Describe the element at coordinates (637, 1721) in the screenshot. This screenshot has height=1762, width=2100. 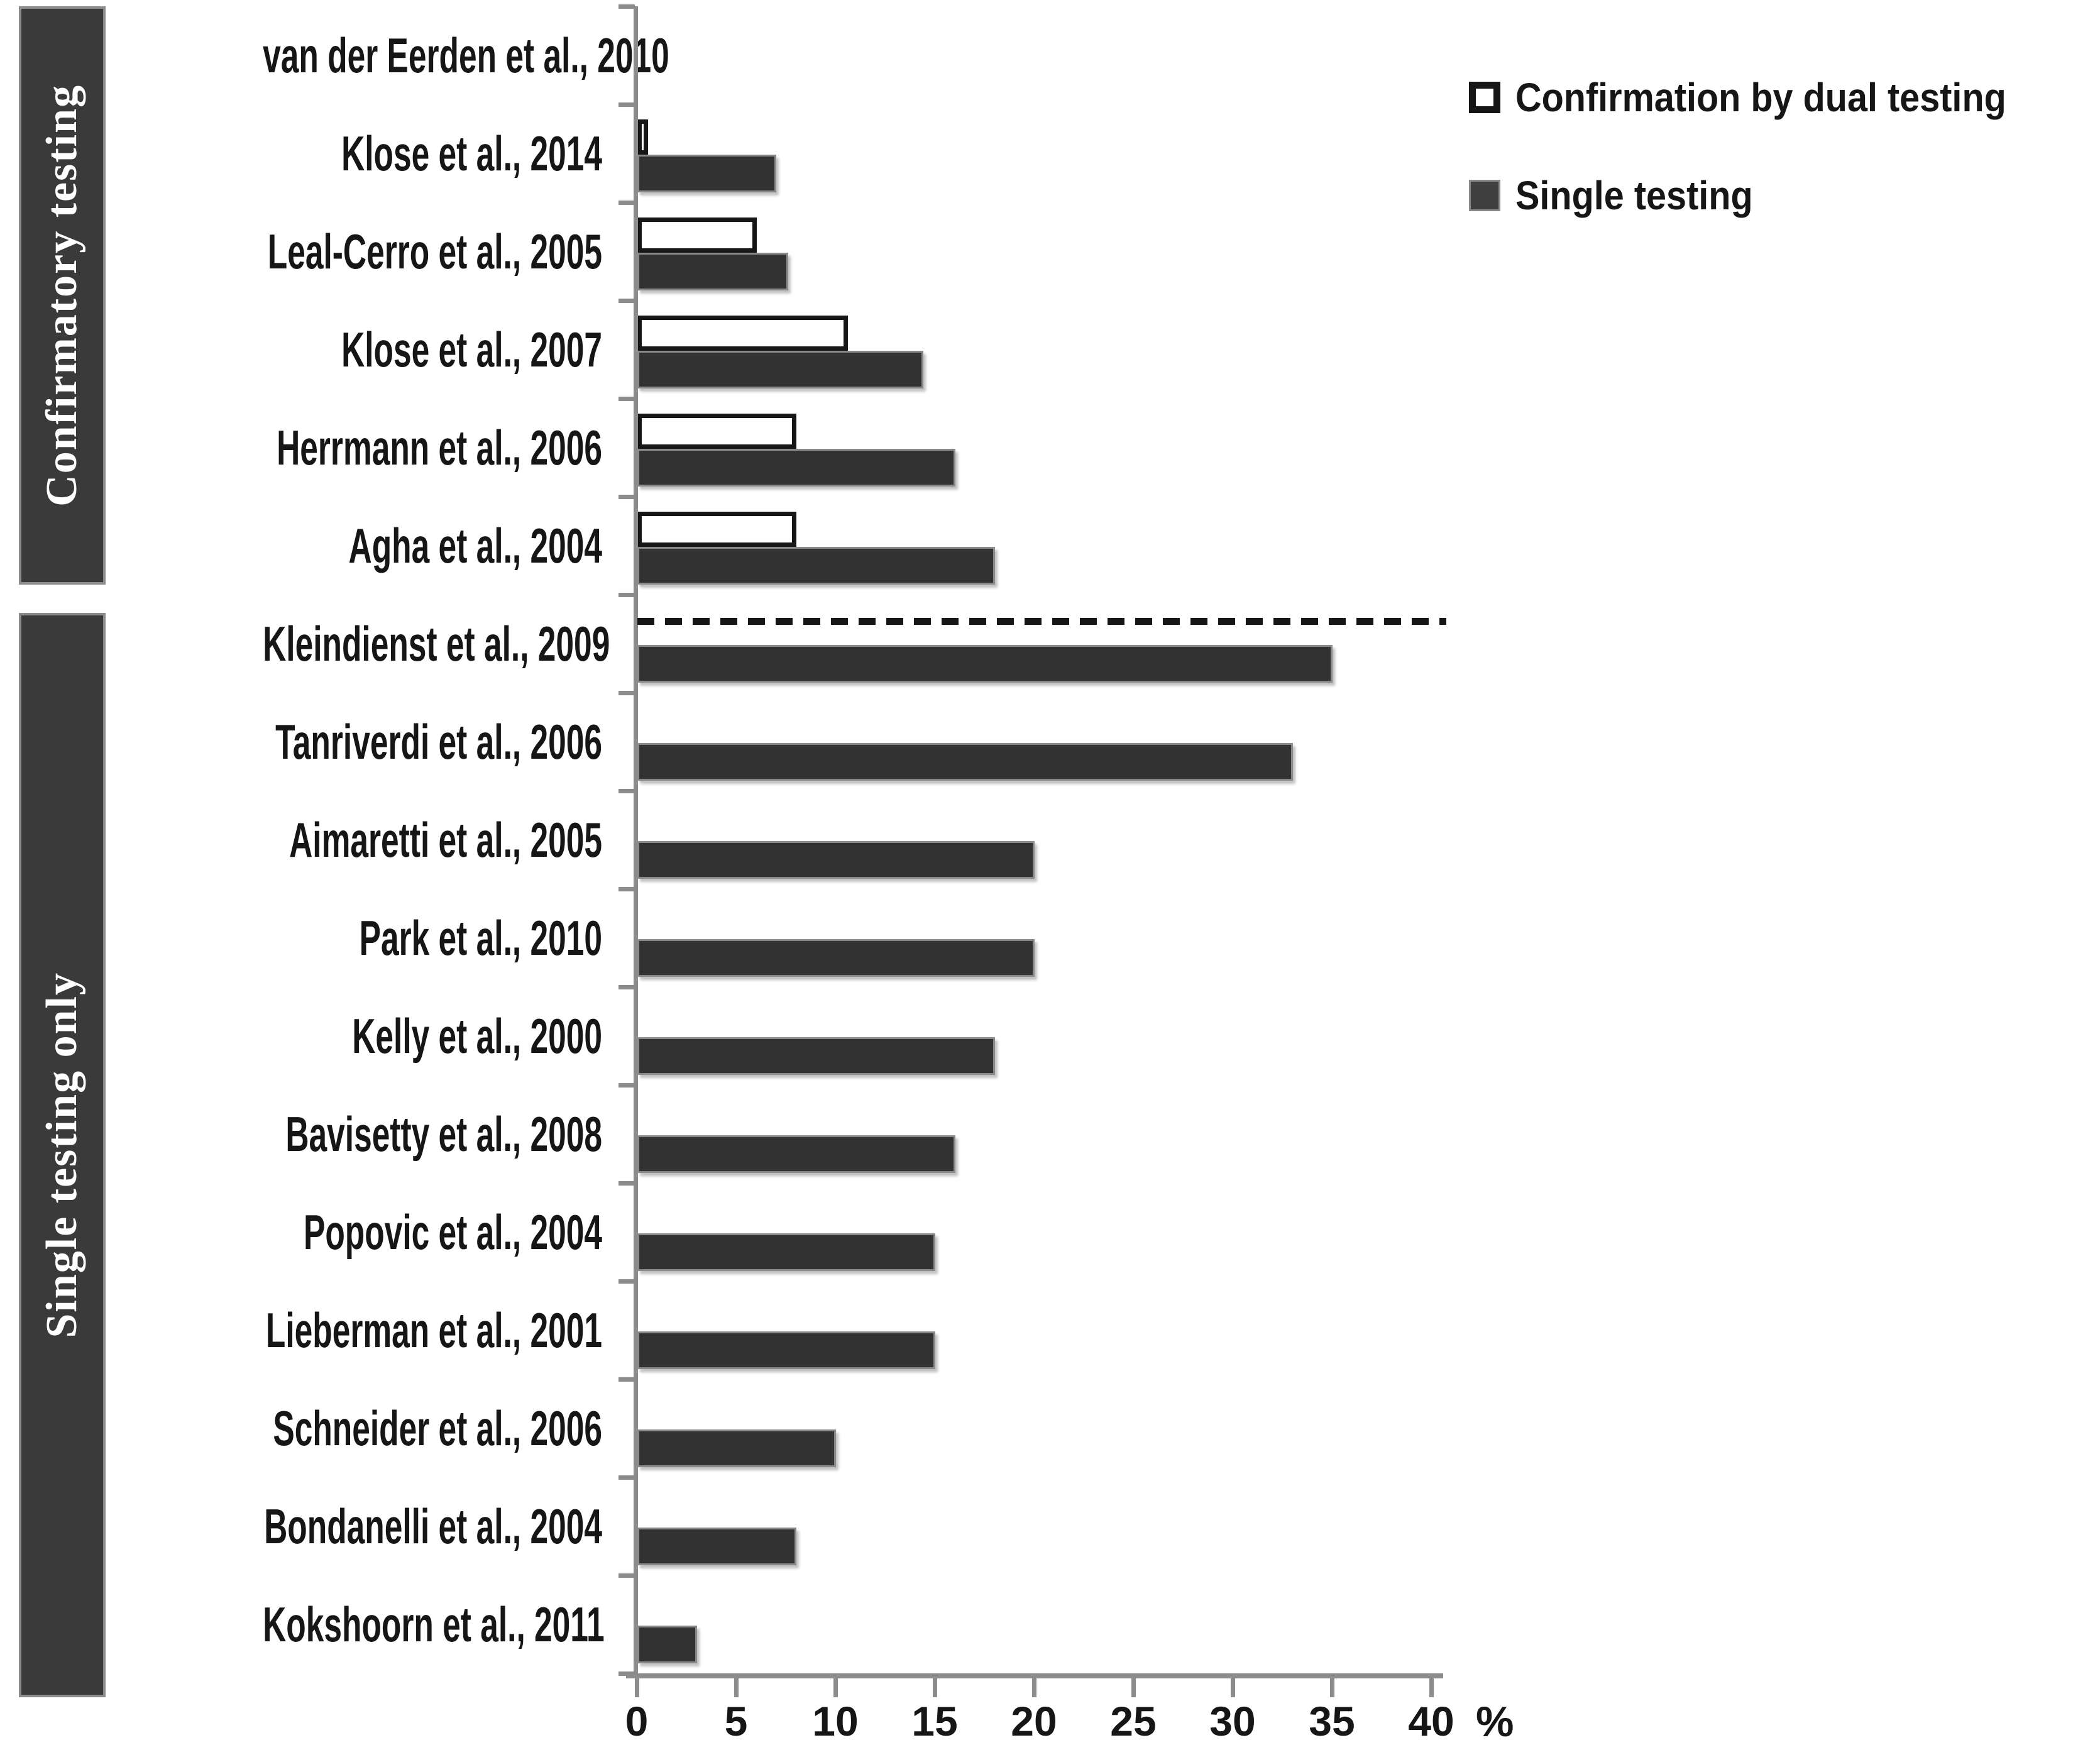
I see `x-tick-label: 0` at that location.